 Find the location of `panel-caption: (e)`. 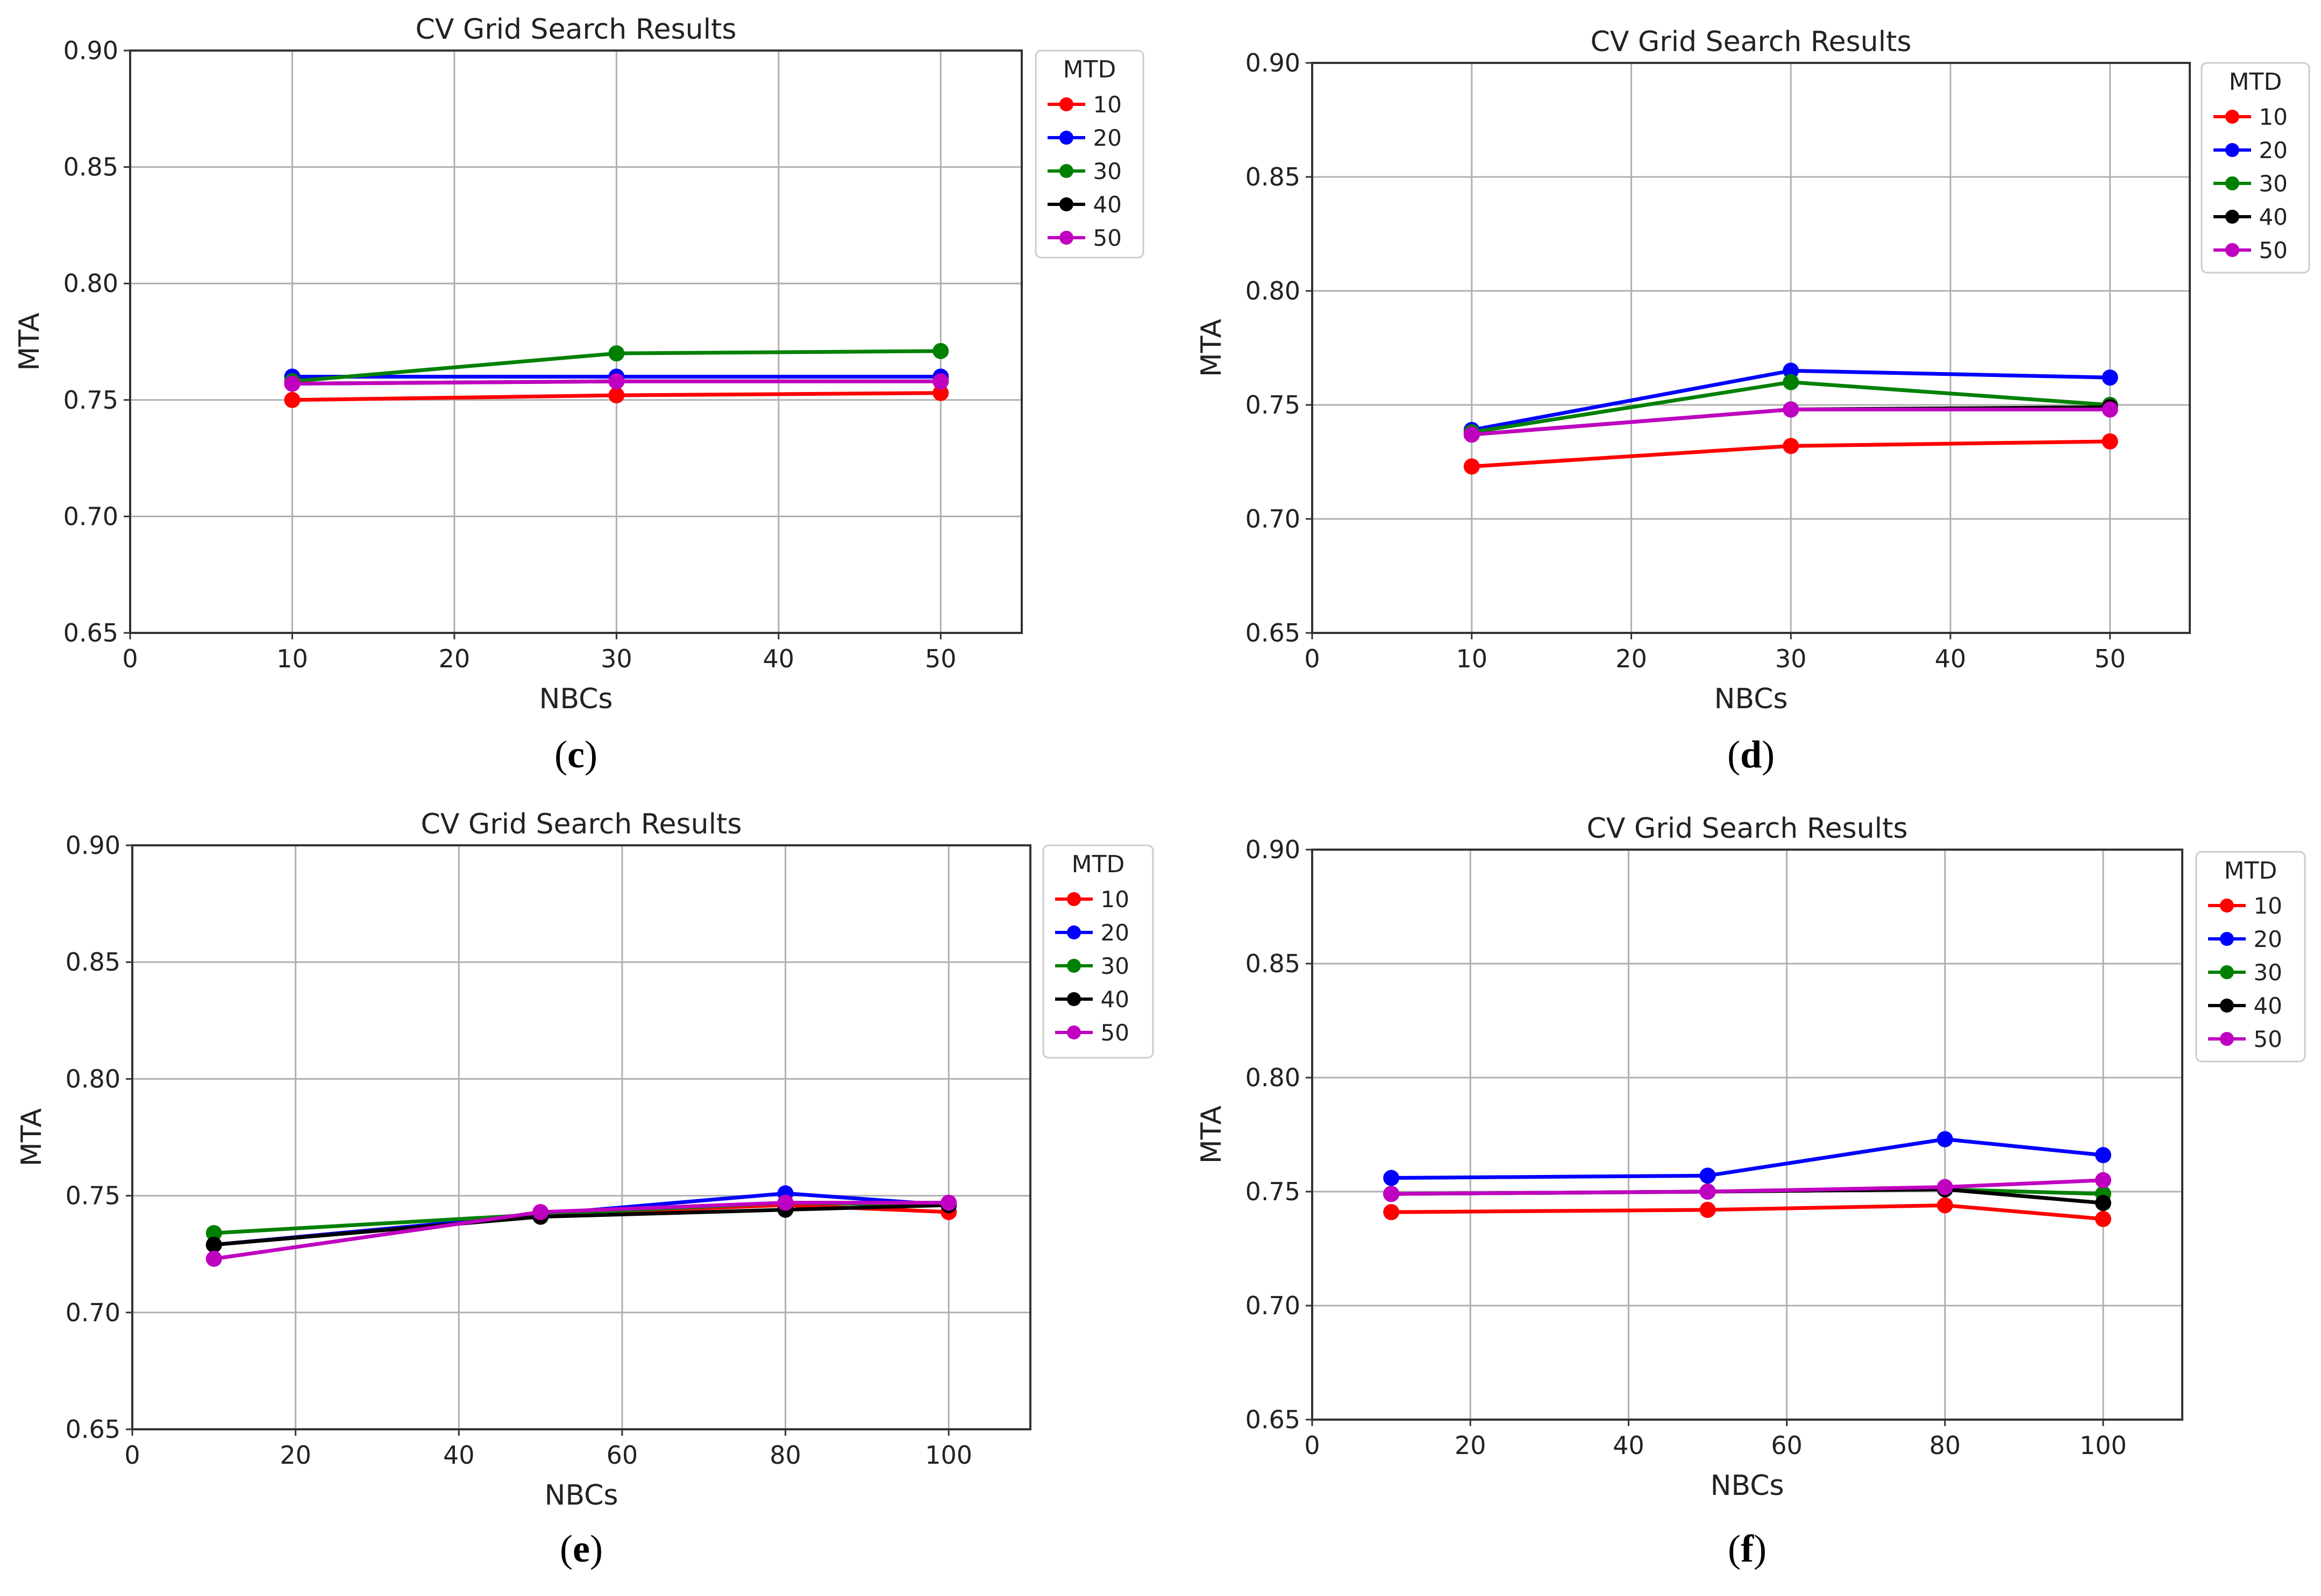

panel-caption: (e) is located at coordinates (581, 1548).